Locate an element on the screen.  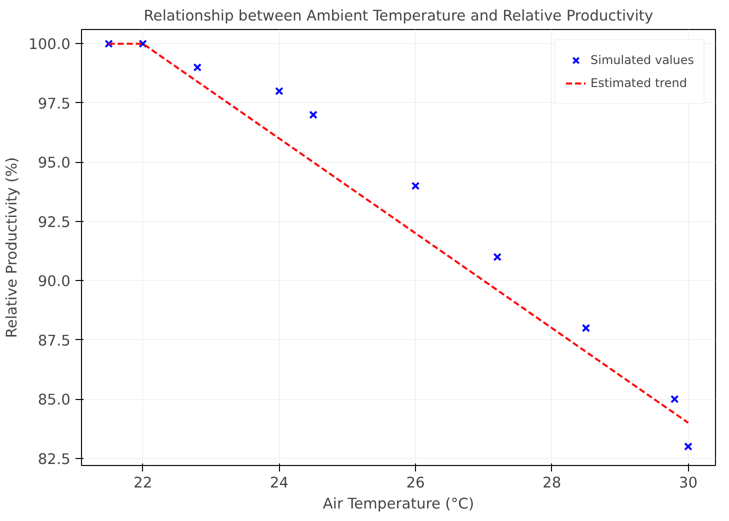
x-tick-label: 26 is located at coordinates (415, 483).